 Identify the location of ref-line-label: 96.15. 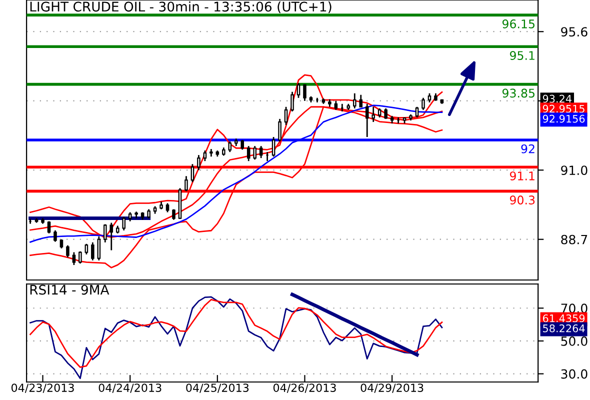
(518, 23).